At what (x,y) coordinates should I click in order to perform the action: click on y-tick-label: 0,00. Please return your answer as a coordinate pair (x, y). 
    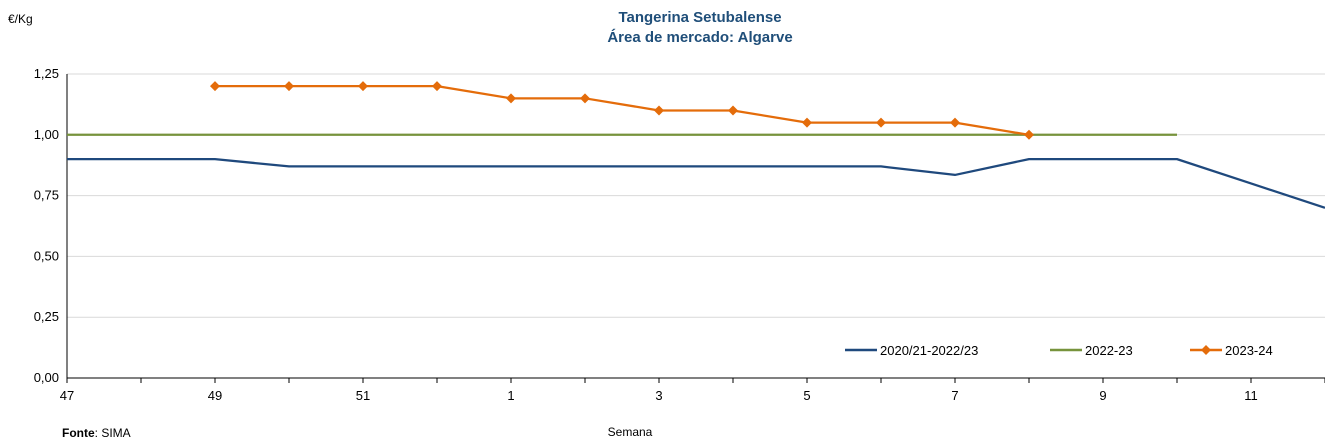
    Looking at the image, I should click on (46, 377).